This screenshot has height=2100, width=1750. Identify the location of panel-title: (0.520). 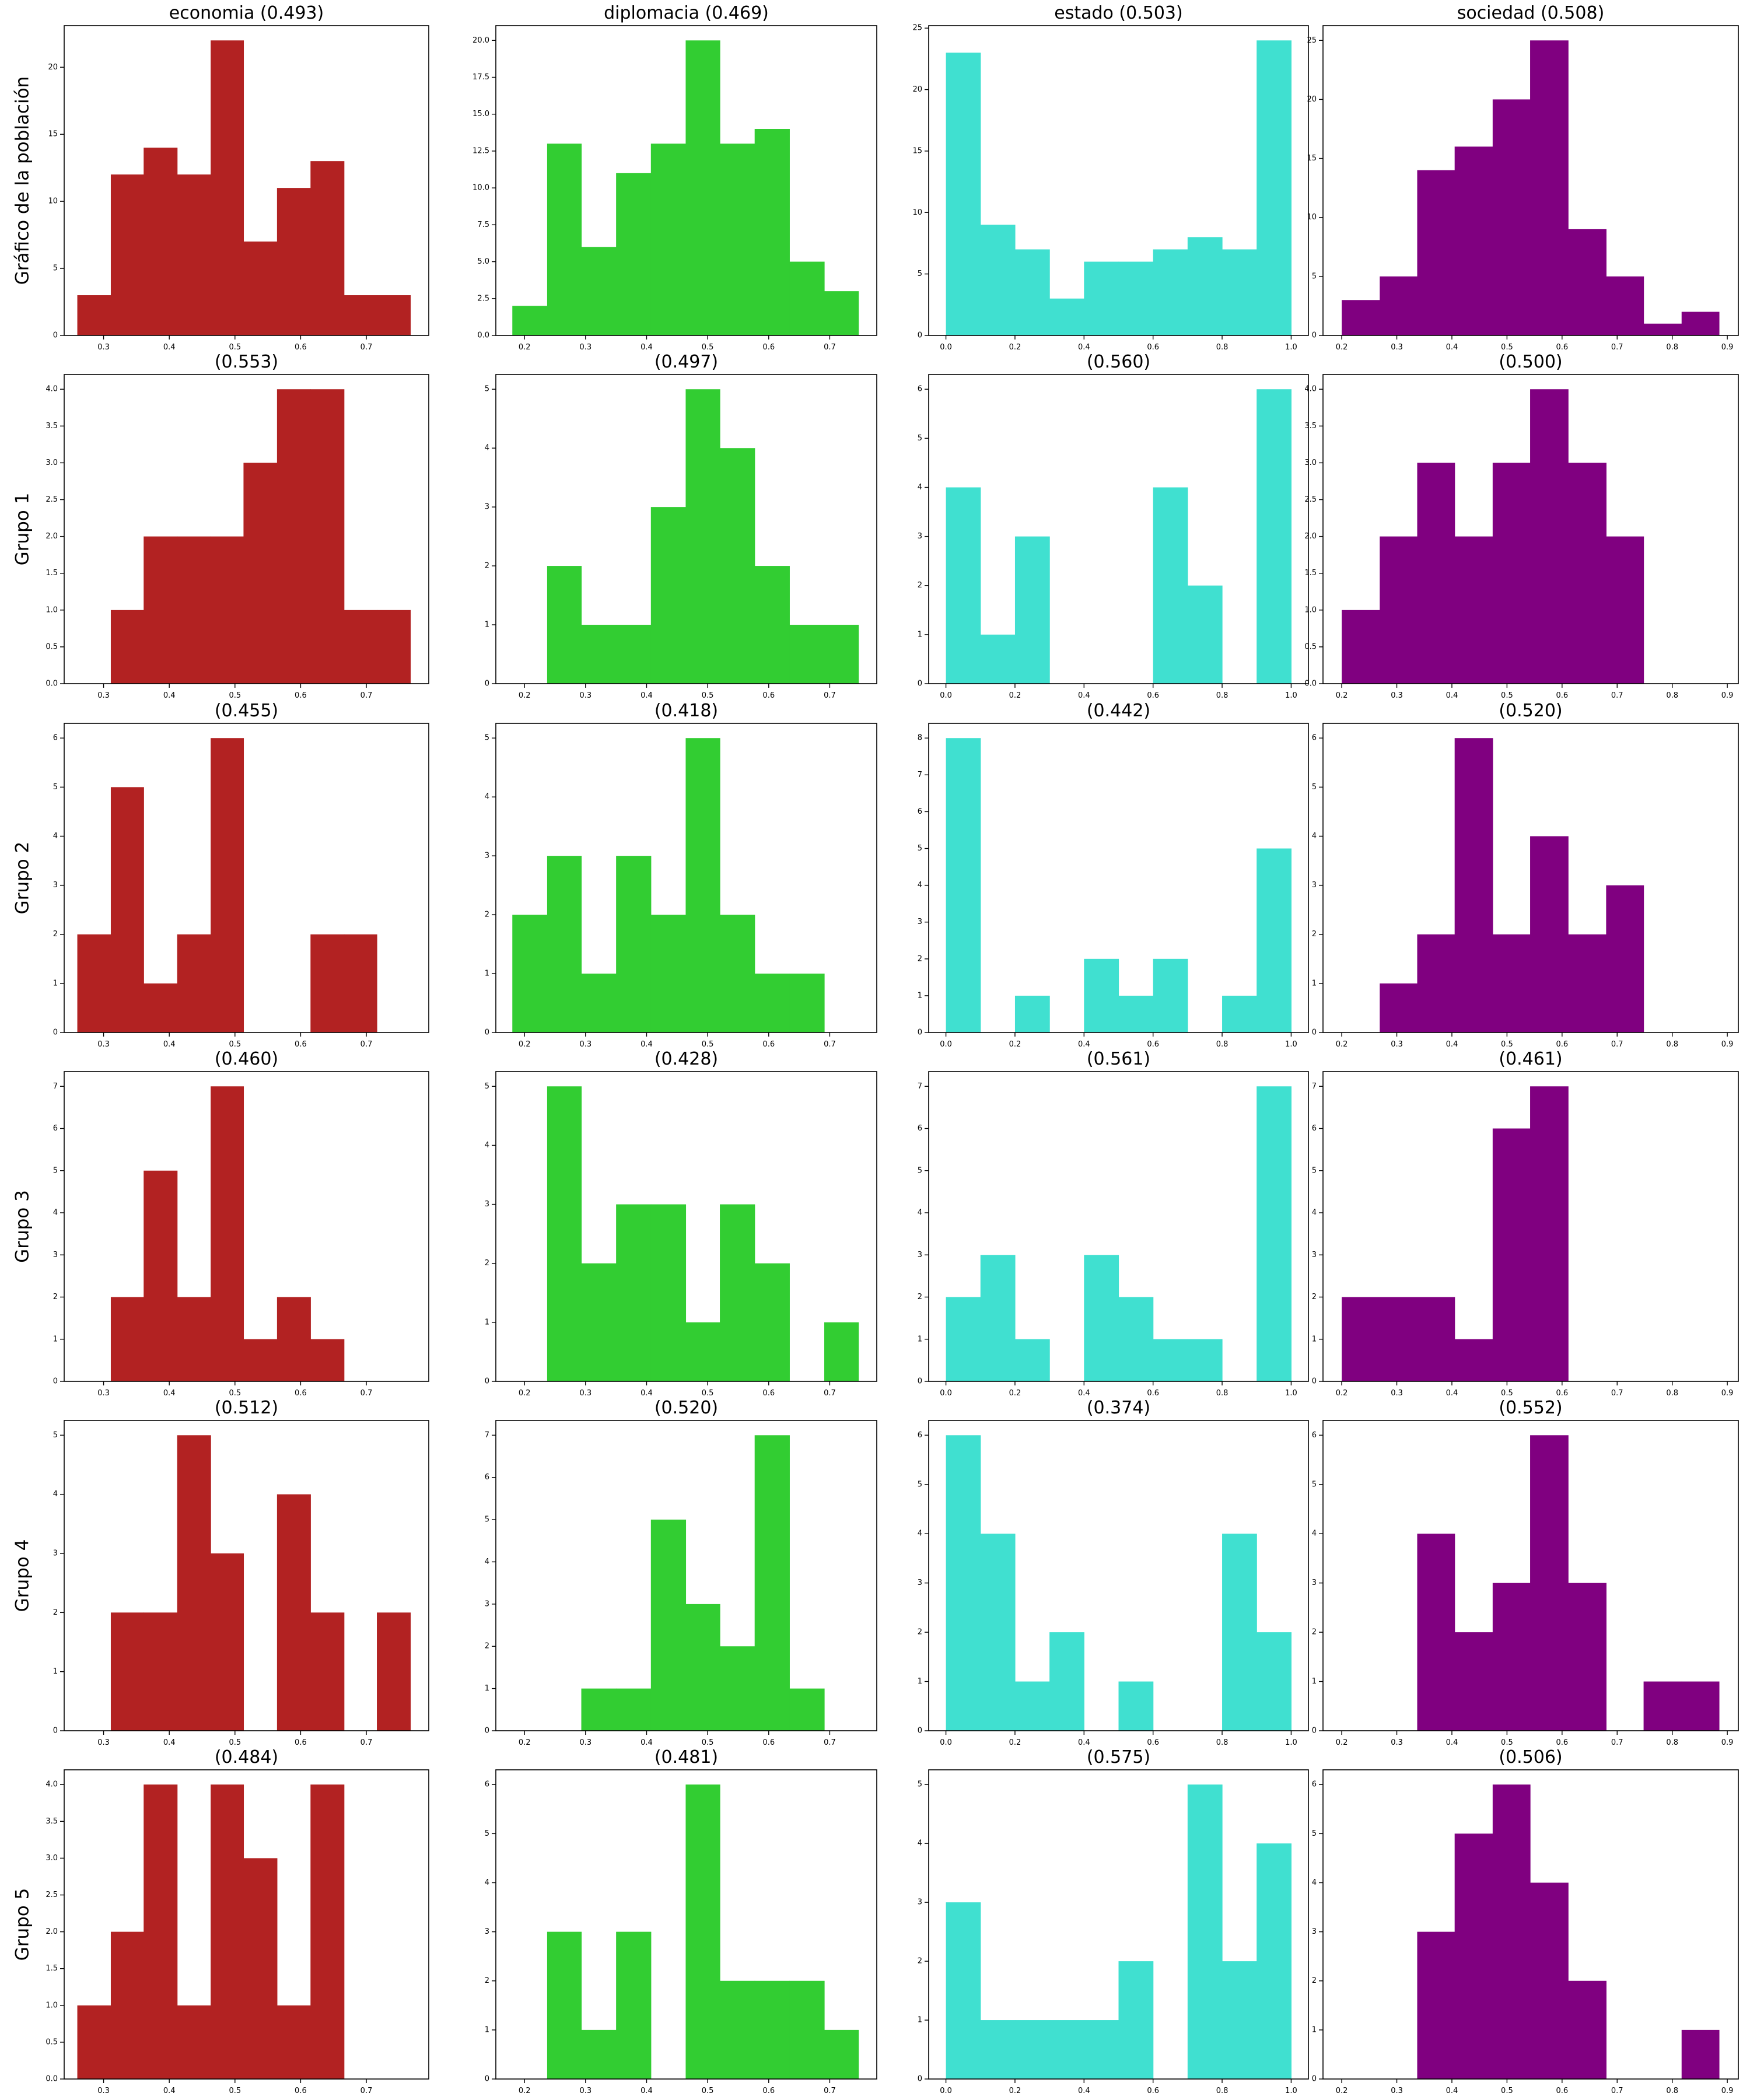
(686, 1408).